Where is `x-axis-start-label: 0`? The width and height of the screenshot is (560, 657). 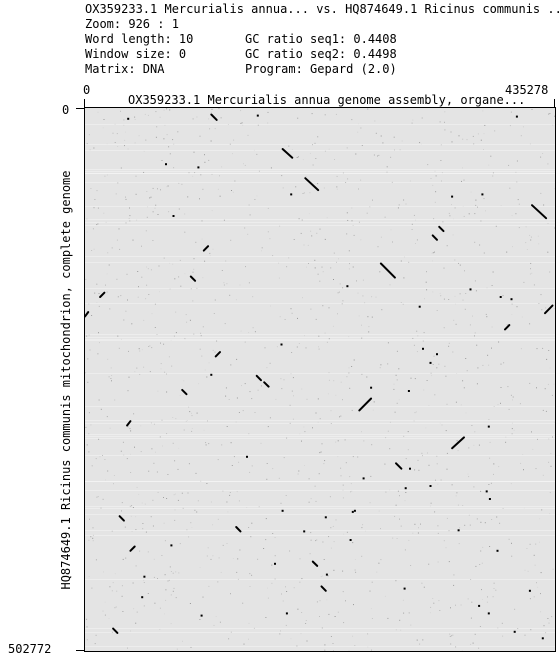 x-axis-start-label: 0 is located at coordinates (87, 90).